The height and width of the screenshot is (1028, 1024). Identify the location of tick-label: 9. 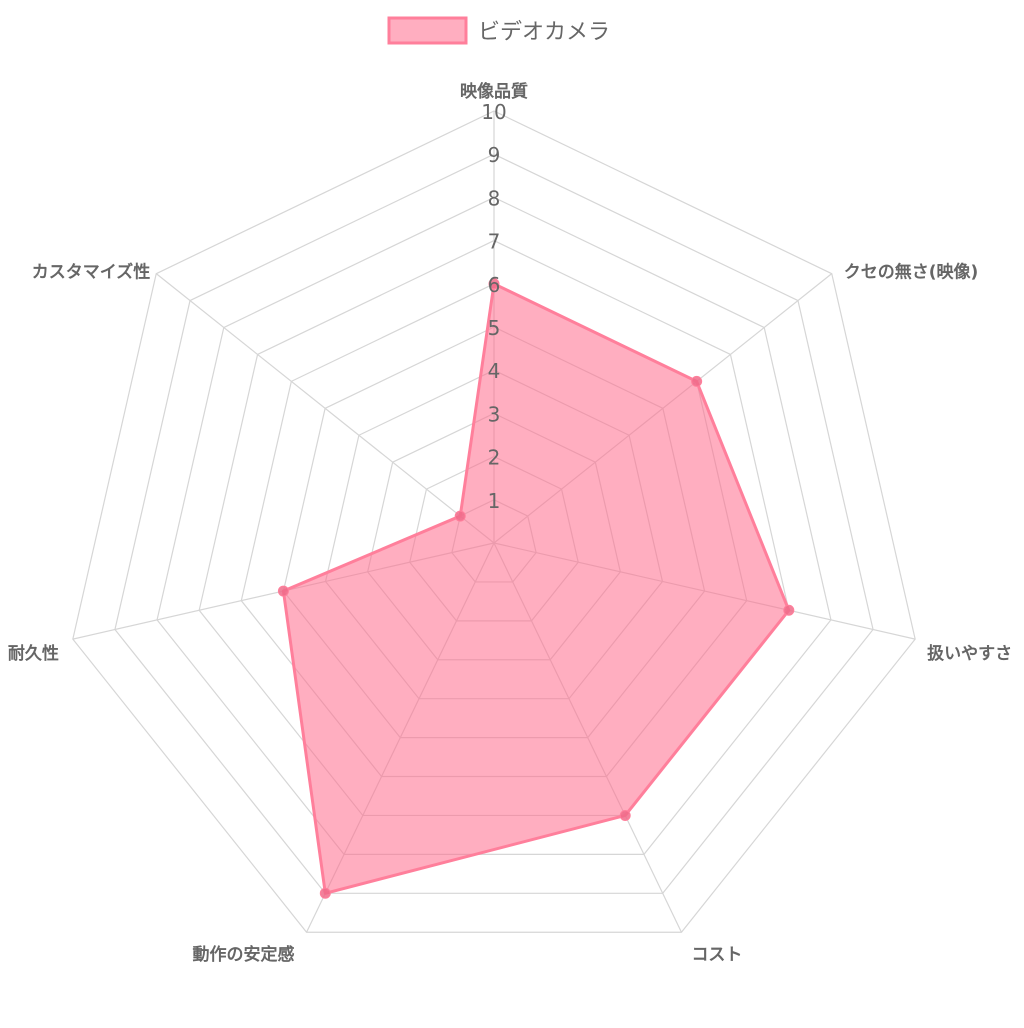
(494, 155).